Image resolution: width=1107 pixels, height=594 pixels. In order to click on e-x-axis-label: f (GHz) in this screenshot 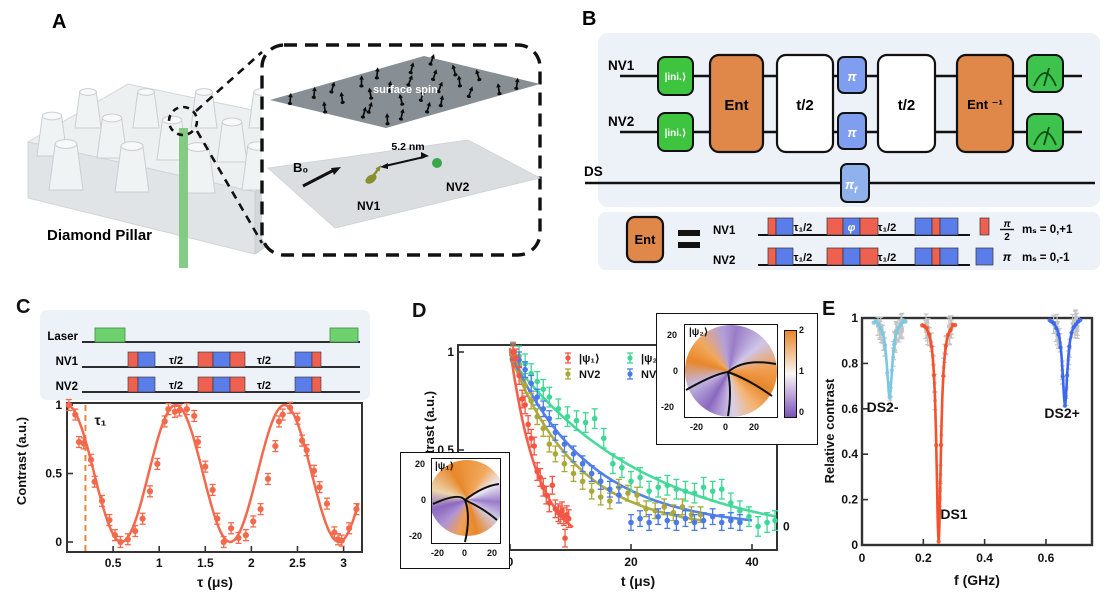, I will do `click(977, 580)`.